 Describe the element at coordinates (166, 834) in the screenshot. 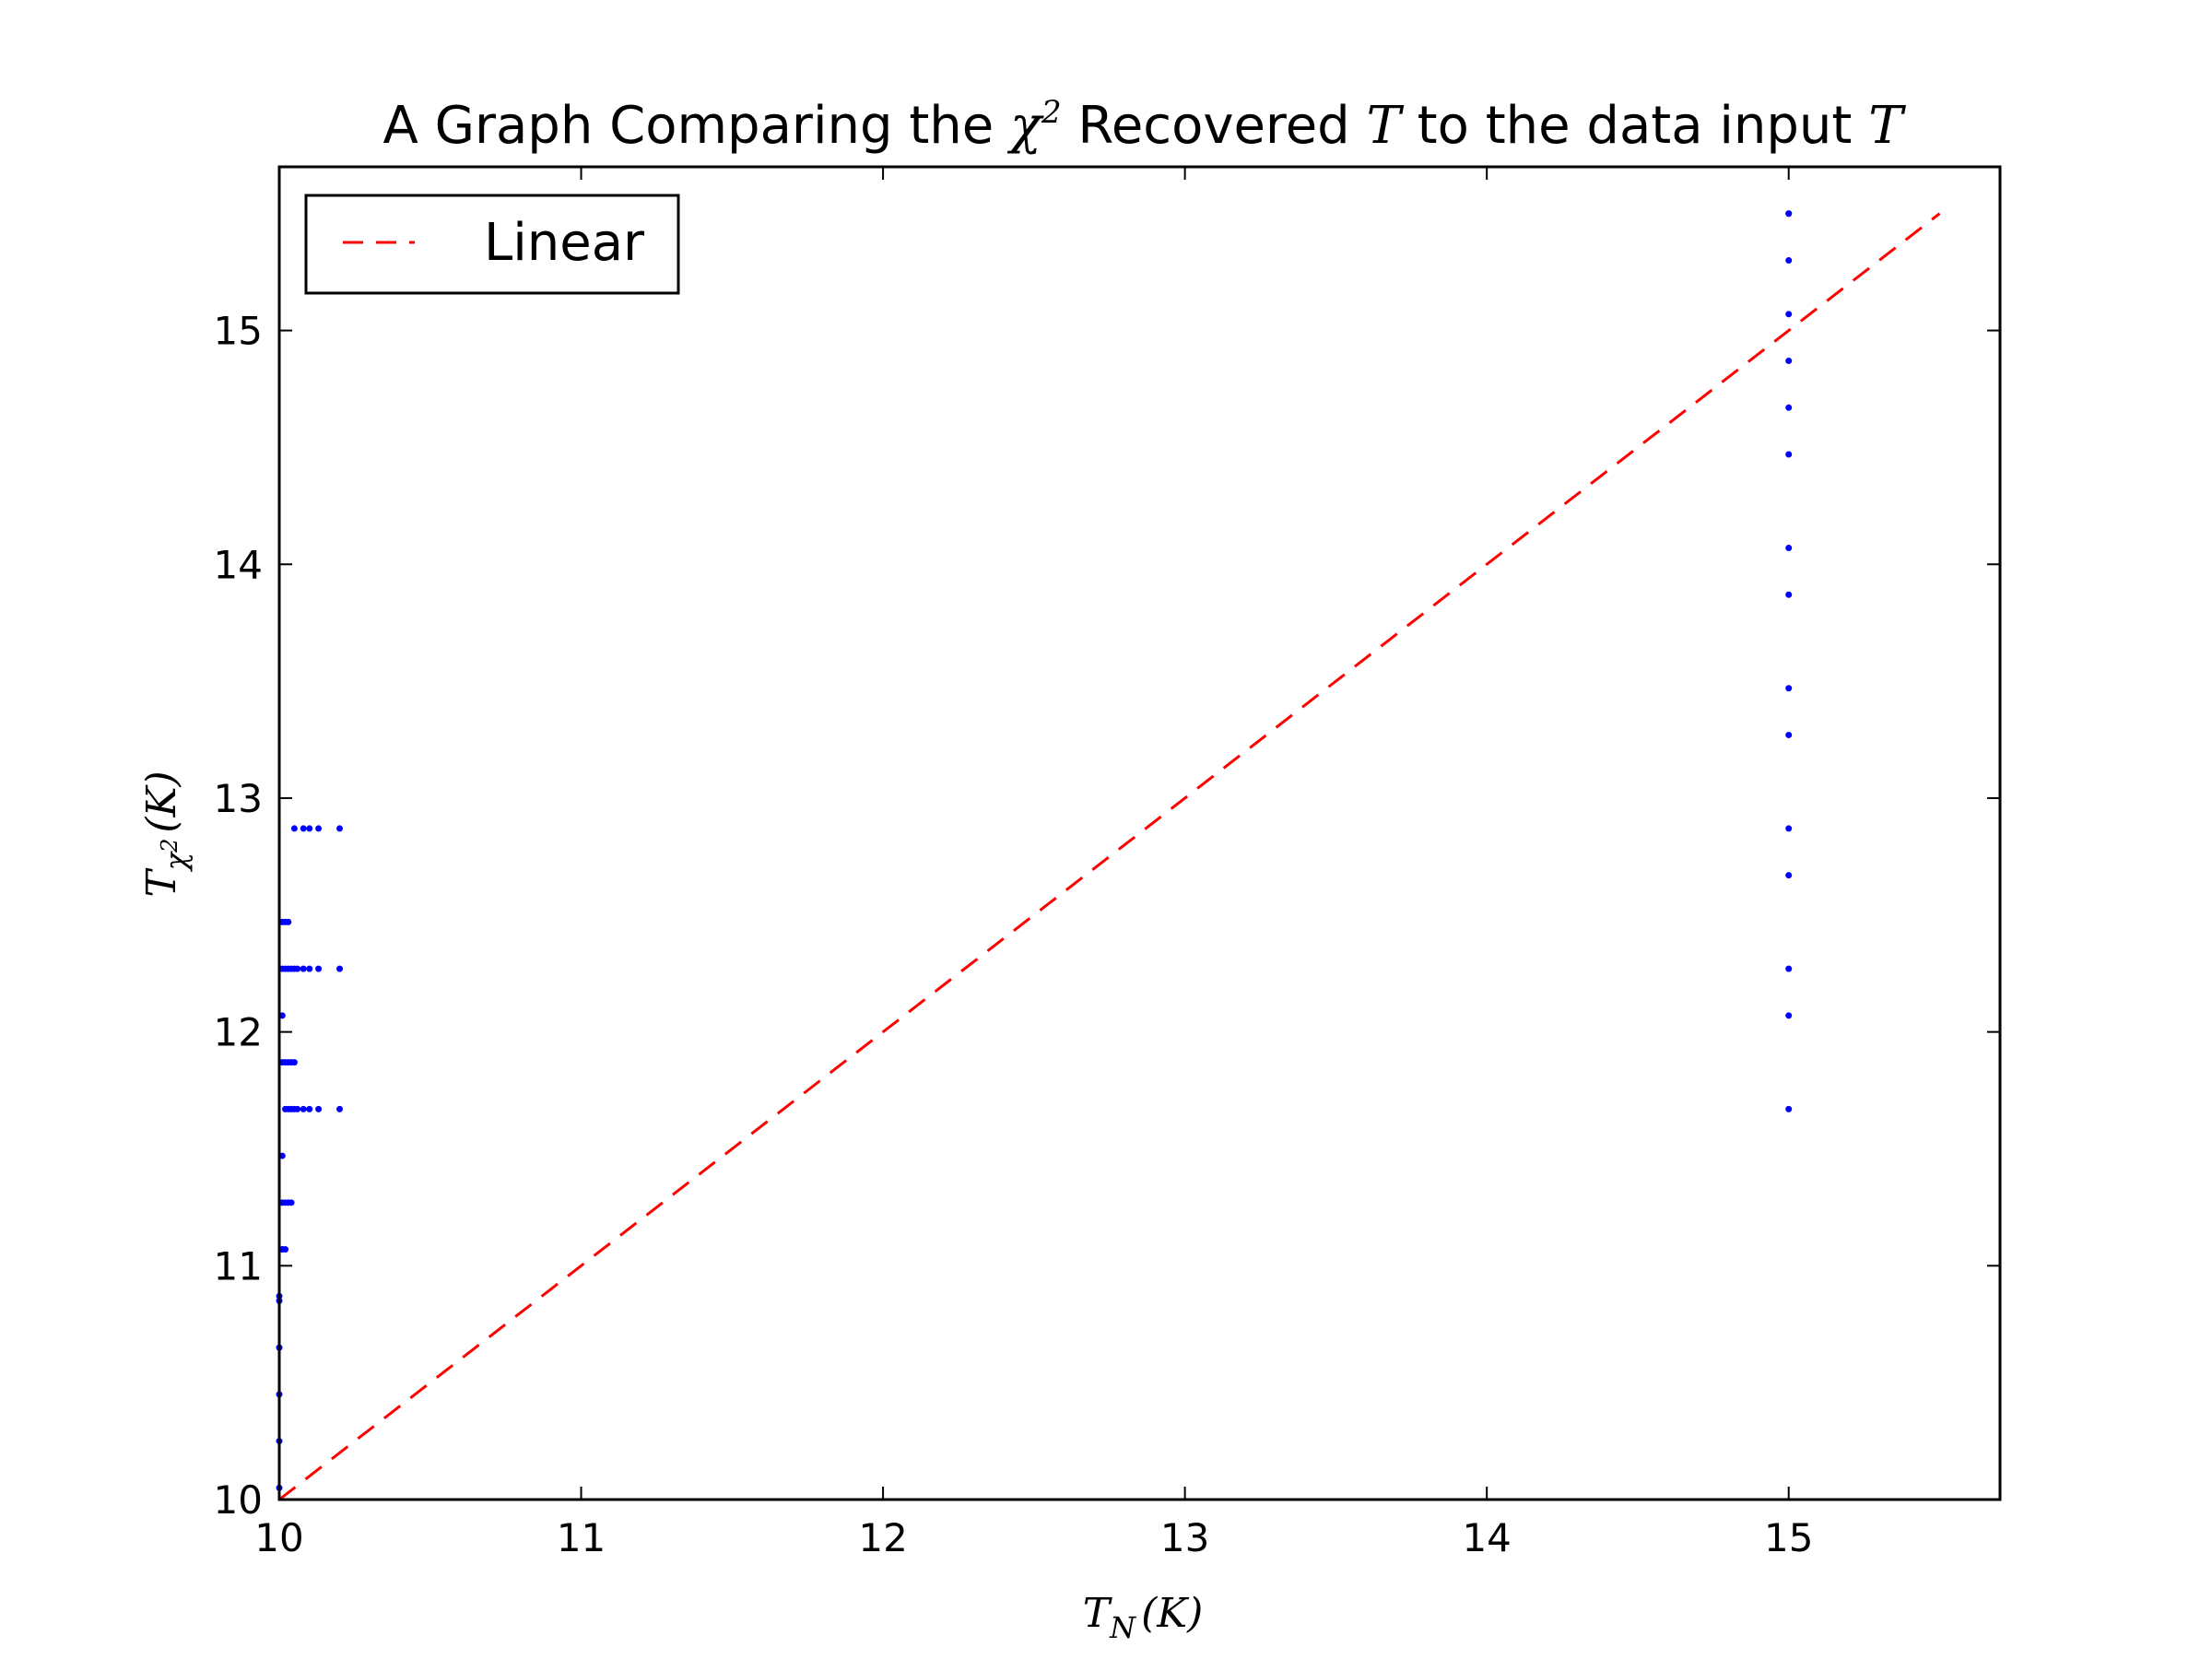

I see `y-axis-label: Tχ2 (K)` at that location.